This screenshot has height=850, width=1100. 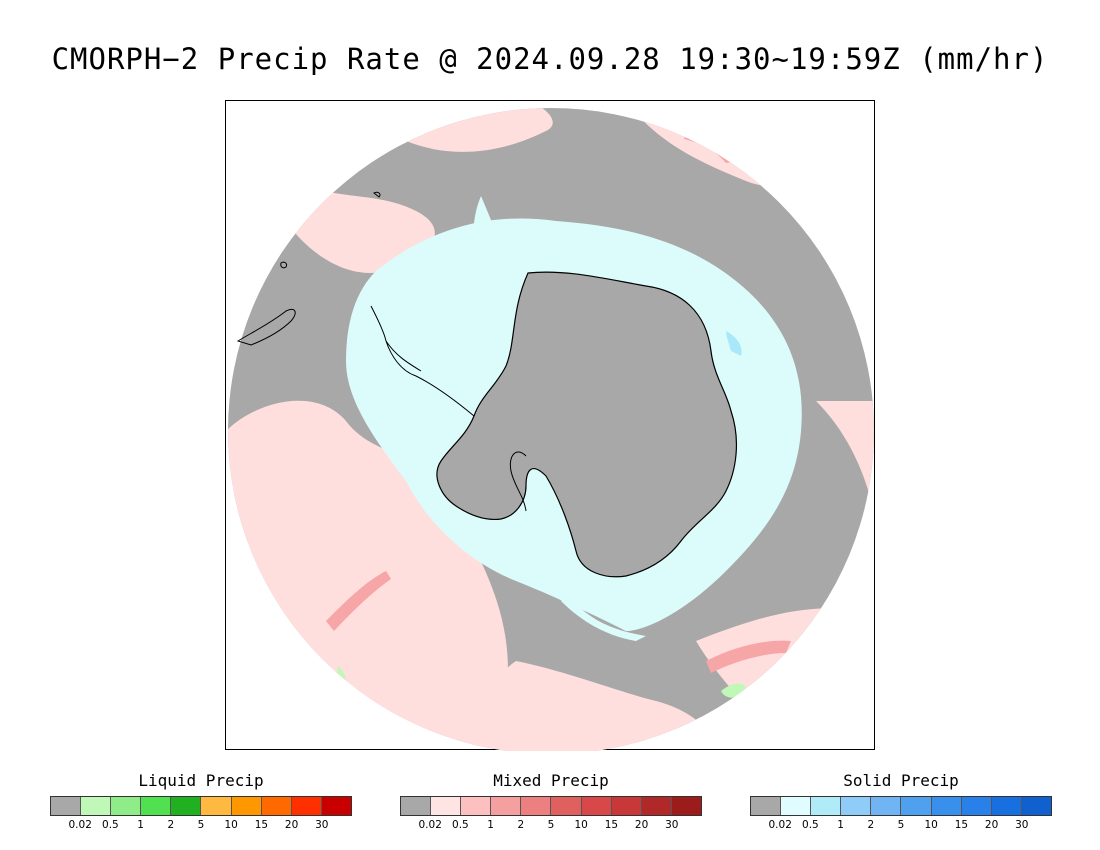 What do you see at coordinates (748, 656) in the screenshot?
I see `mixed-precip-streak-southeast` at bounding box center [748, 656].